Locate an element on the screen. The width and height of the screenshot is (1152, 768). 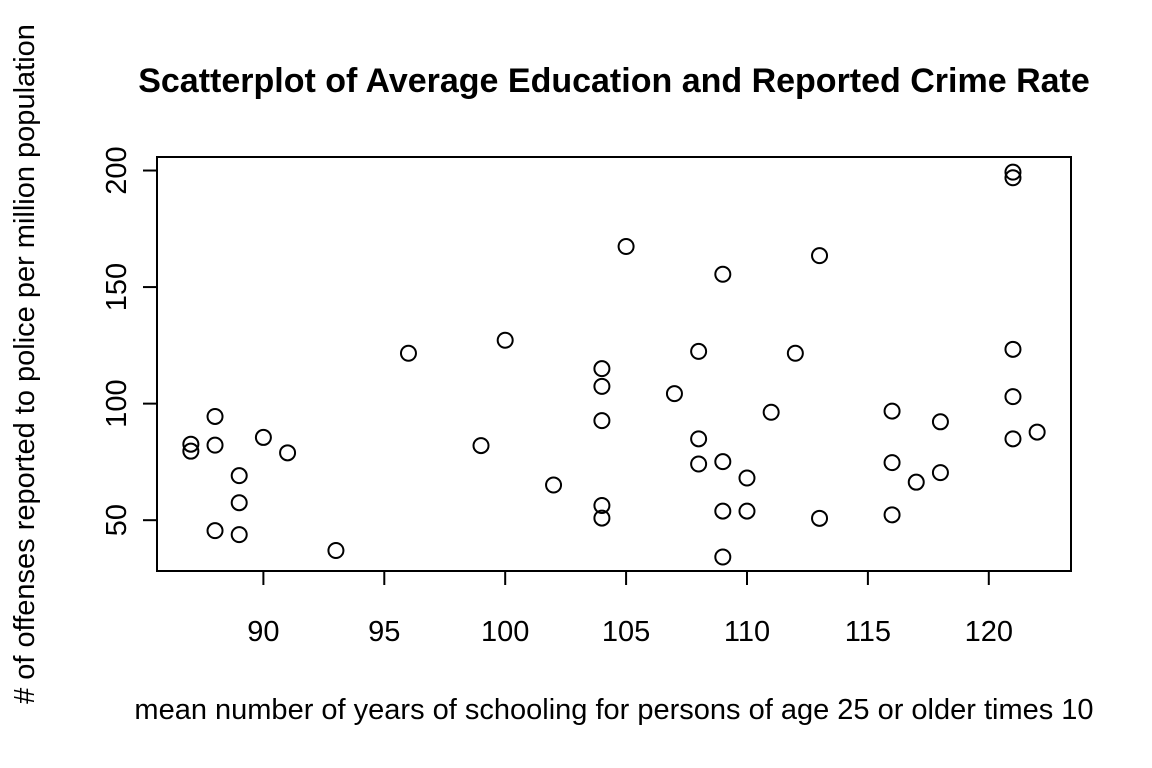
y-tick-label: 50 is located at coordinates (117, 520).